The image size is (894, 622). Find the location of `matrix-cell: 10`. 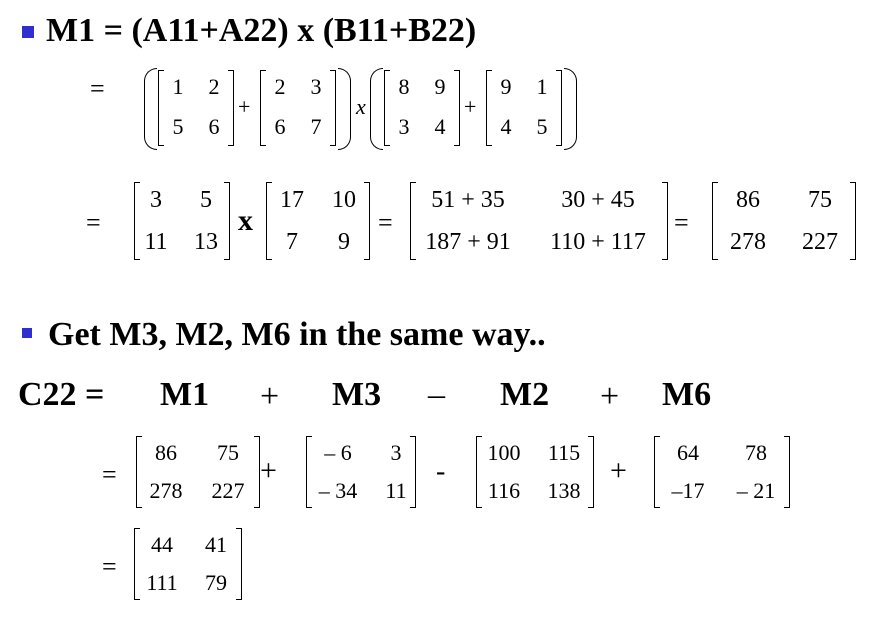

matrix-cell: 10 is located at coordinates (344, 200).